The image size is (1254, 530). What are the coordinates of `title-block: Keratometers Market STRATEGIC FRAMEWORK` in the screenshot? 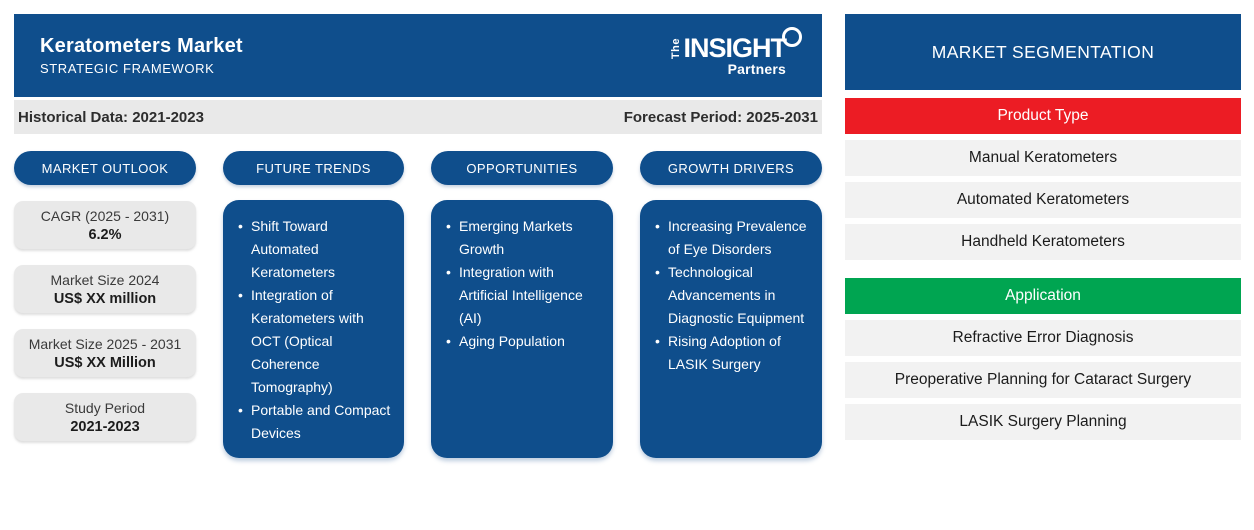 It's located at (141, 55).